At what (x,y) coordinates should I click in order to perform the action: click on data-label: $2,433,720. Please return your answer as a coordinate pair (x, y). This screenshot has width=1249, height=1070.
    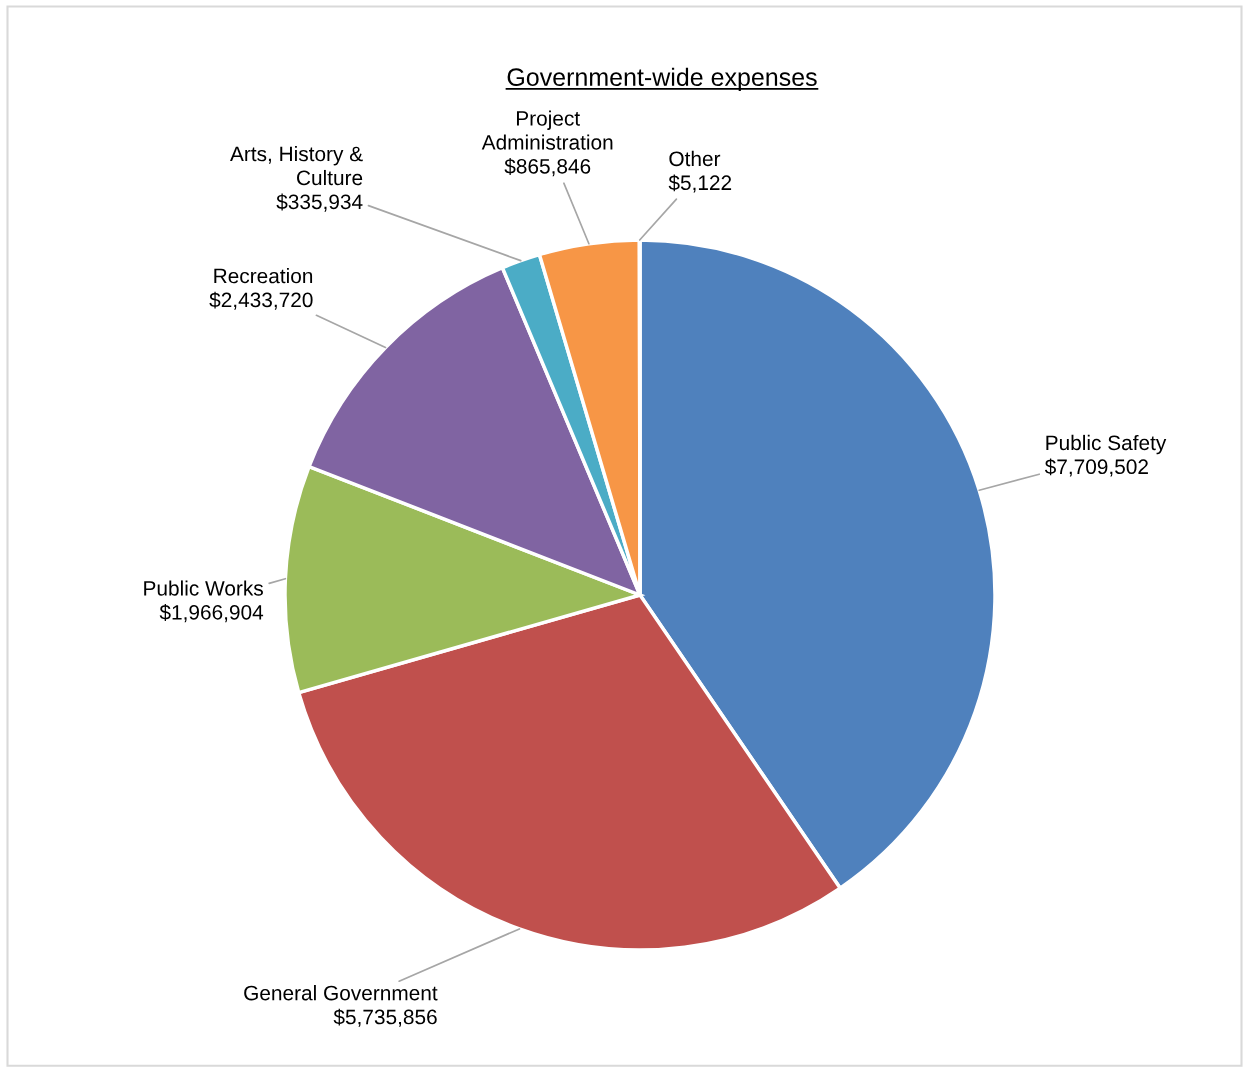
    Looking at the image, I should click on (261, 300).